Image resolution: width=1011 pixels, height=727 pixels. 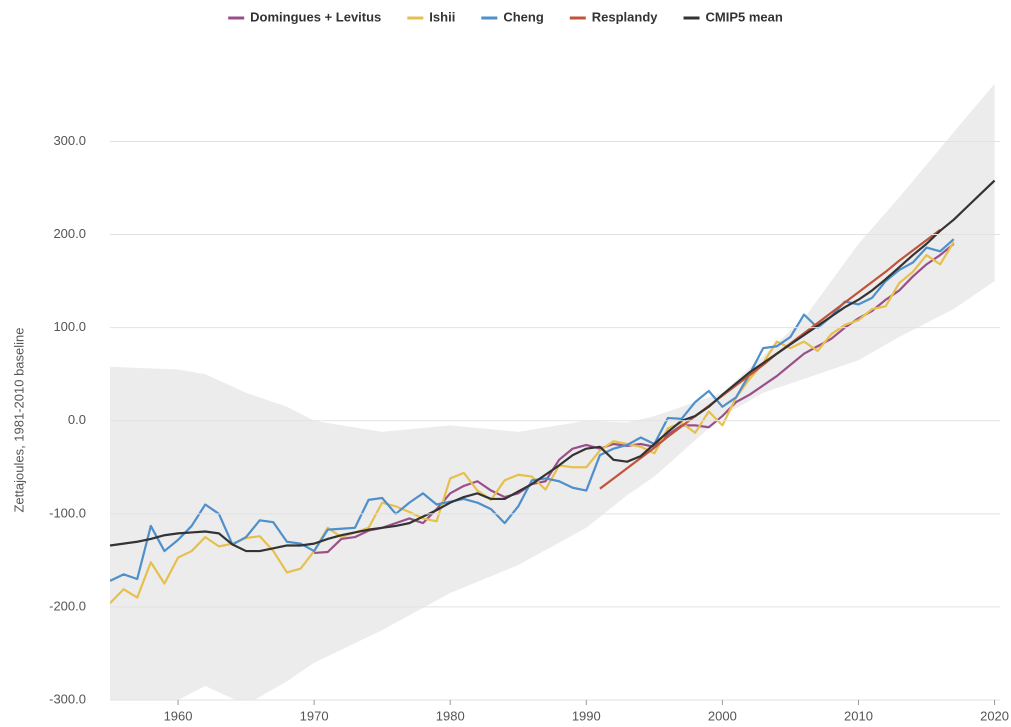 What do you see at coordinates (450, 715) in the screenshot?
I see `x-tick-label: 1980` at bounding box center [450, 715].